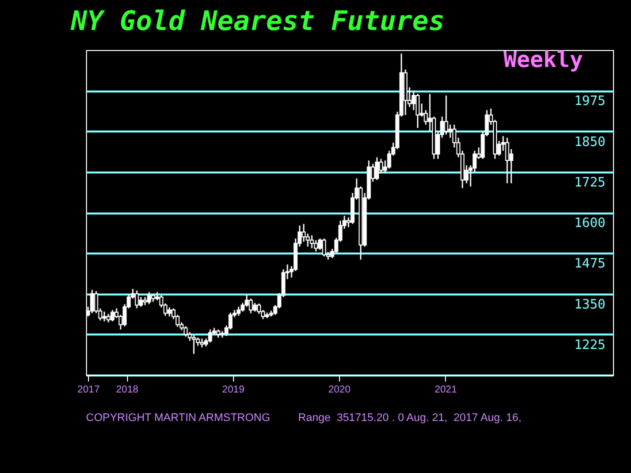  I want to click on y-tick-label: 1975, so click(590, 102).